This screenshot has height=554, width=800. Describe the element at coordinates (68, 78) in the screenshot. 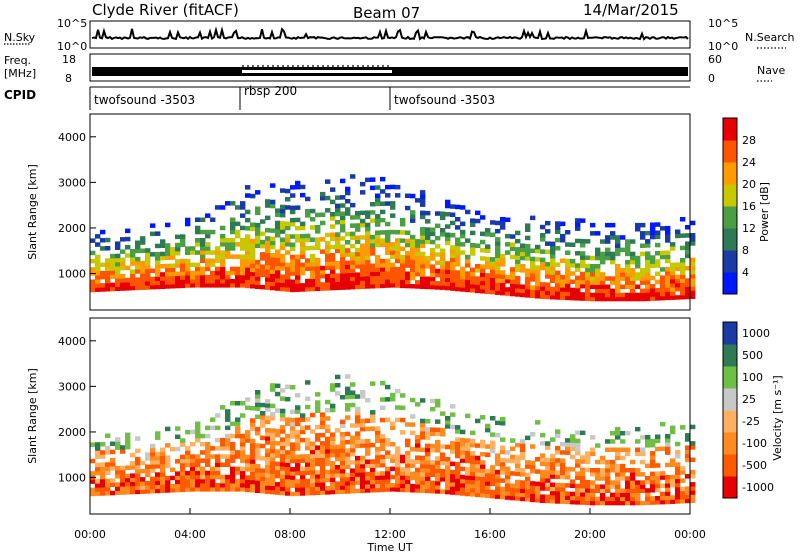

I see `freq-tick-bottom: 8` at that location.